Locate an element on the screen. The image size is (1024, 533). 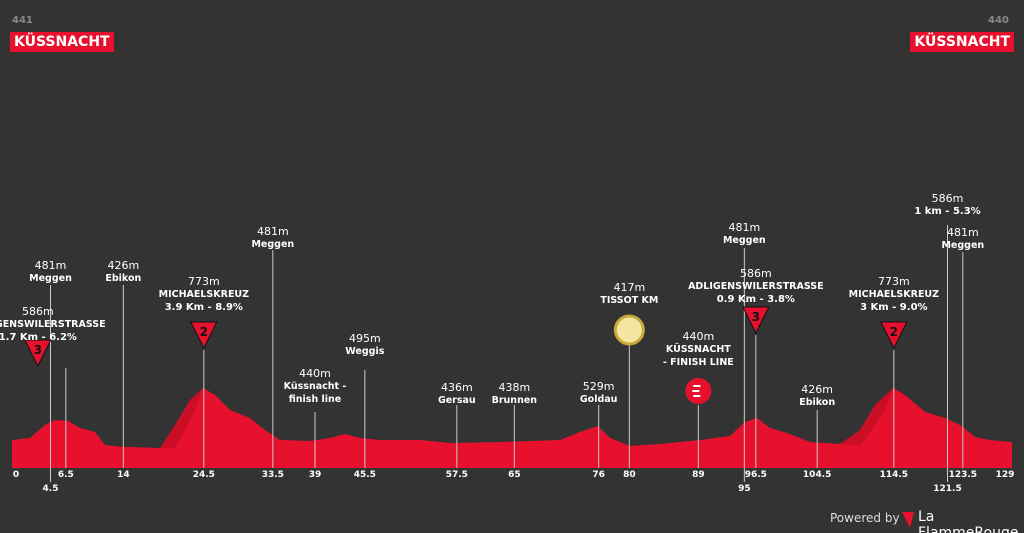
climb-detail: 3.9 Km - 8.9% is located at coordinates (203, 307).